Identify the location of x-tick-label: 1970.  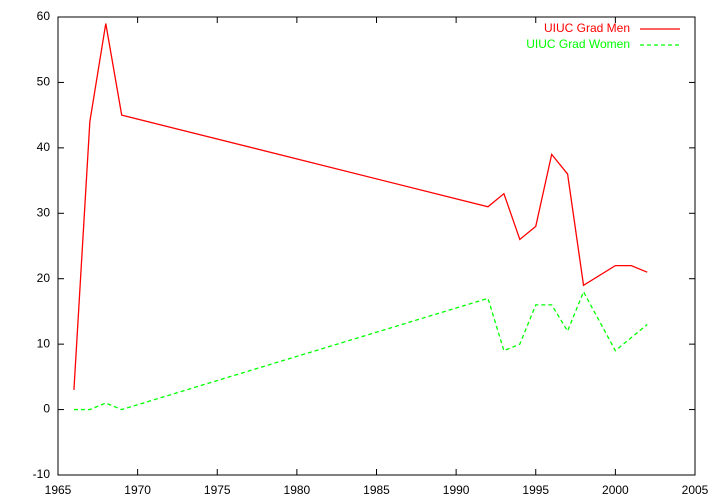
(137, 490).